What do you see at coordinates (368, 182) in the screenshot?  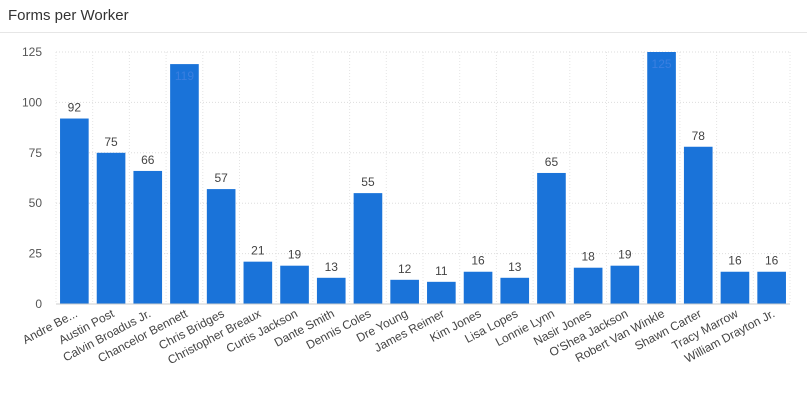 I see `data-label: 55` at bounding box center [368, 182].